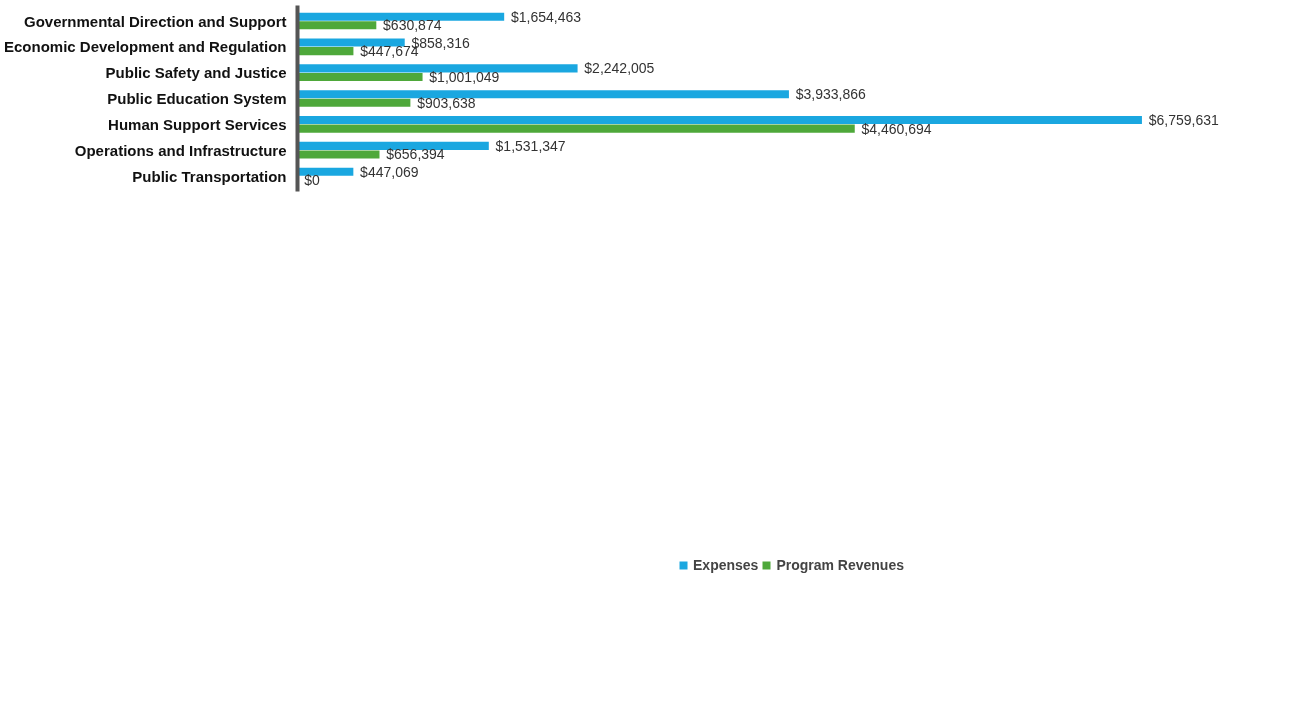  What do you see at coordinates (415, 154) in the screenshot?
I see `data-label: $656,394` at bounding box center [415, 154].